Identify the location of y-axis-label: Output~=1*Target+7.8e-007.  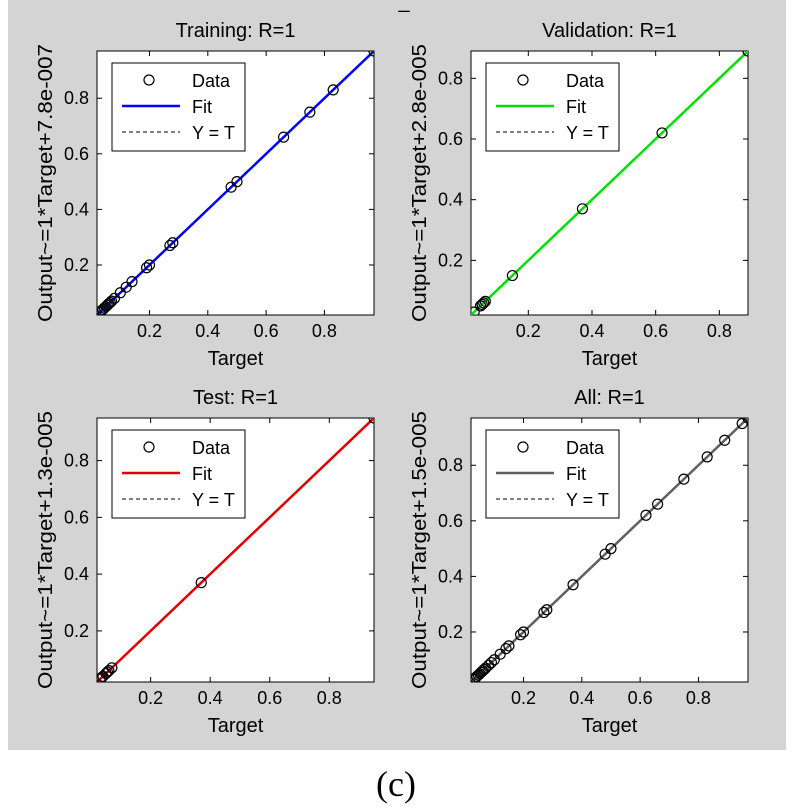
(46, 183).